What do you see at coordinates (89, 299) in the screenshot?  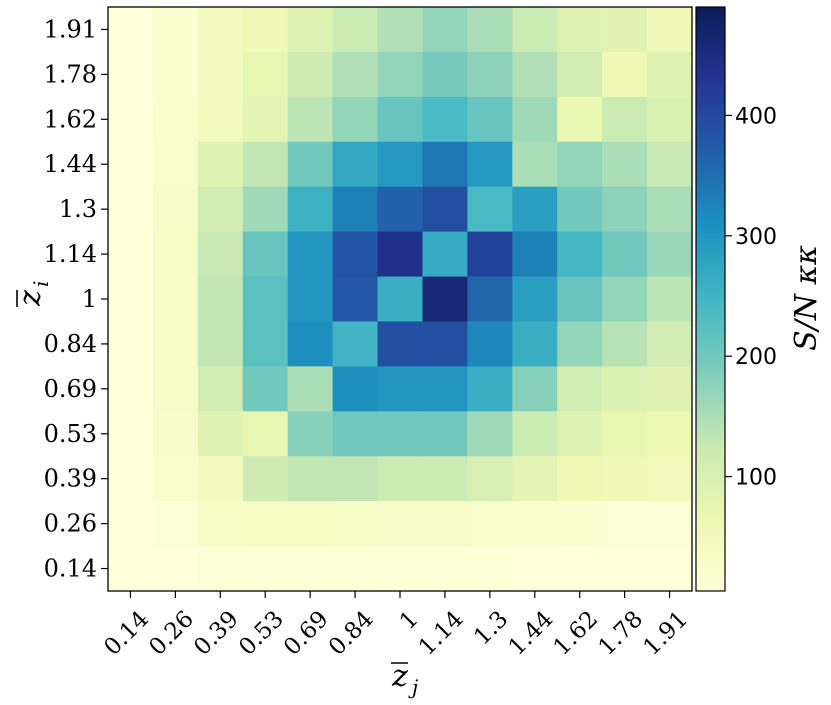 I see `y-tick-label: 1` at bounding box center [89, 299].